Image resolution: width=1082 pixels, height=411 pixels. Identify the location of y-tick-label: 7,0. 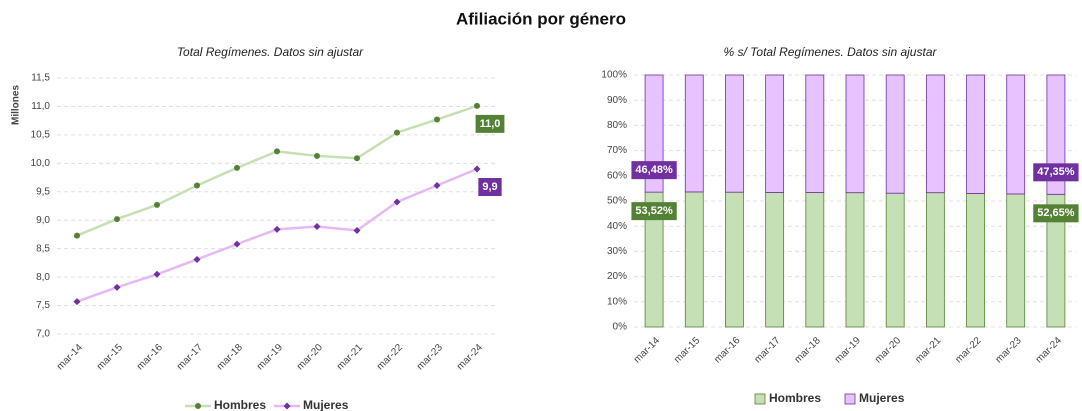
(43, 334).